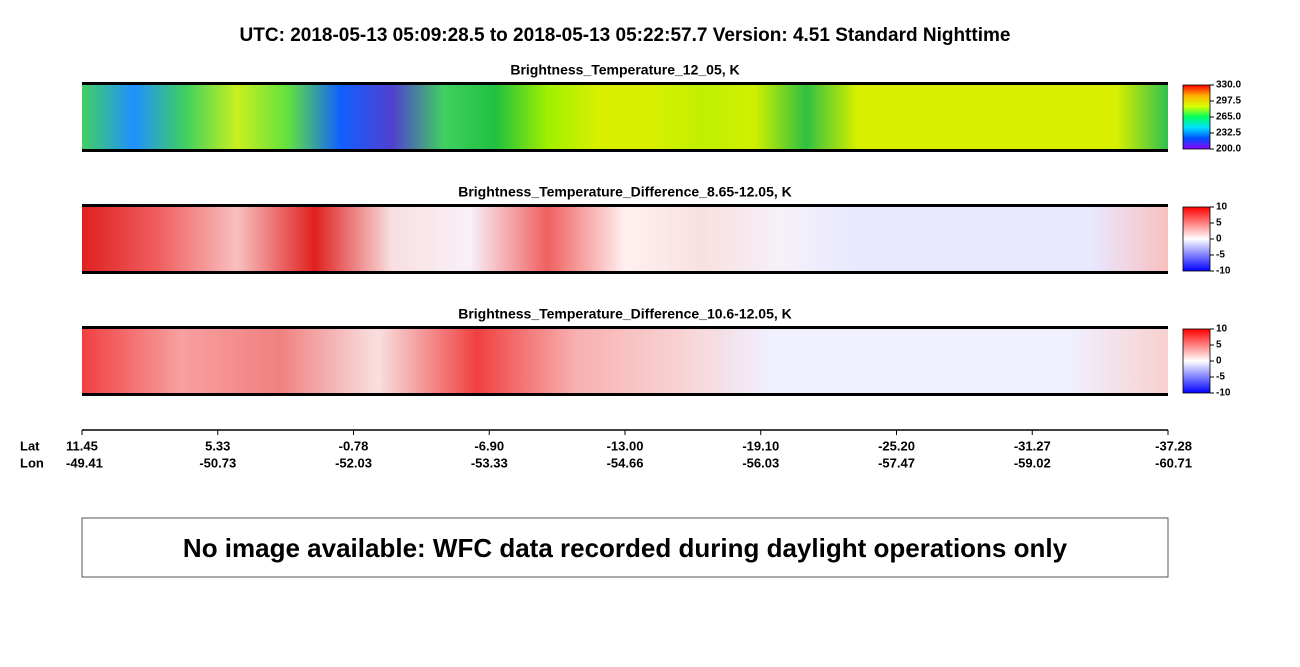 Image resolution: width=1300 pixels, height=667 pixels. I want to click on colorbar-tick-label: 330.0, so click(1228, 85).